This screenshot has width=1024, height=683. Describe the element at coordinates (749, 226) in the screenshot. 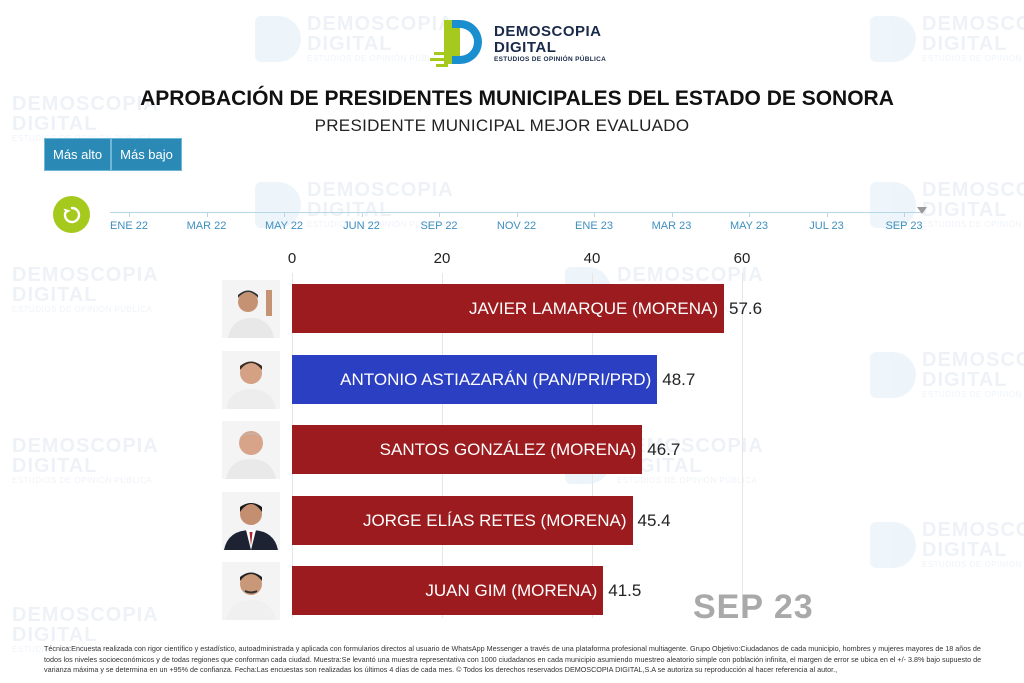

I see `timeline-label: MAY 23` at that location.